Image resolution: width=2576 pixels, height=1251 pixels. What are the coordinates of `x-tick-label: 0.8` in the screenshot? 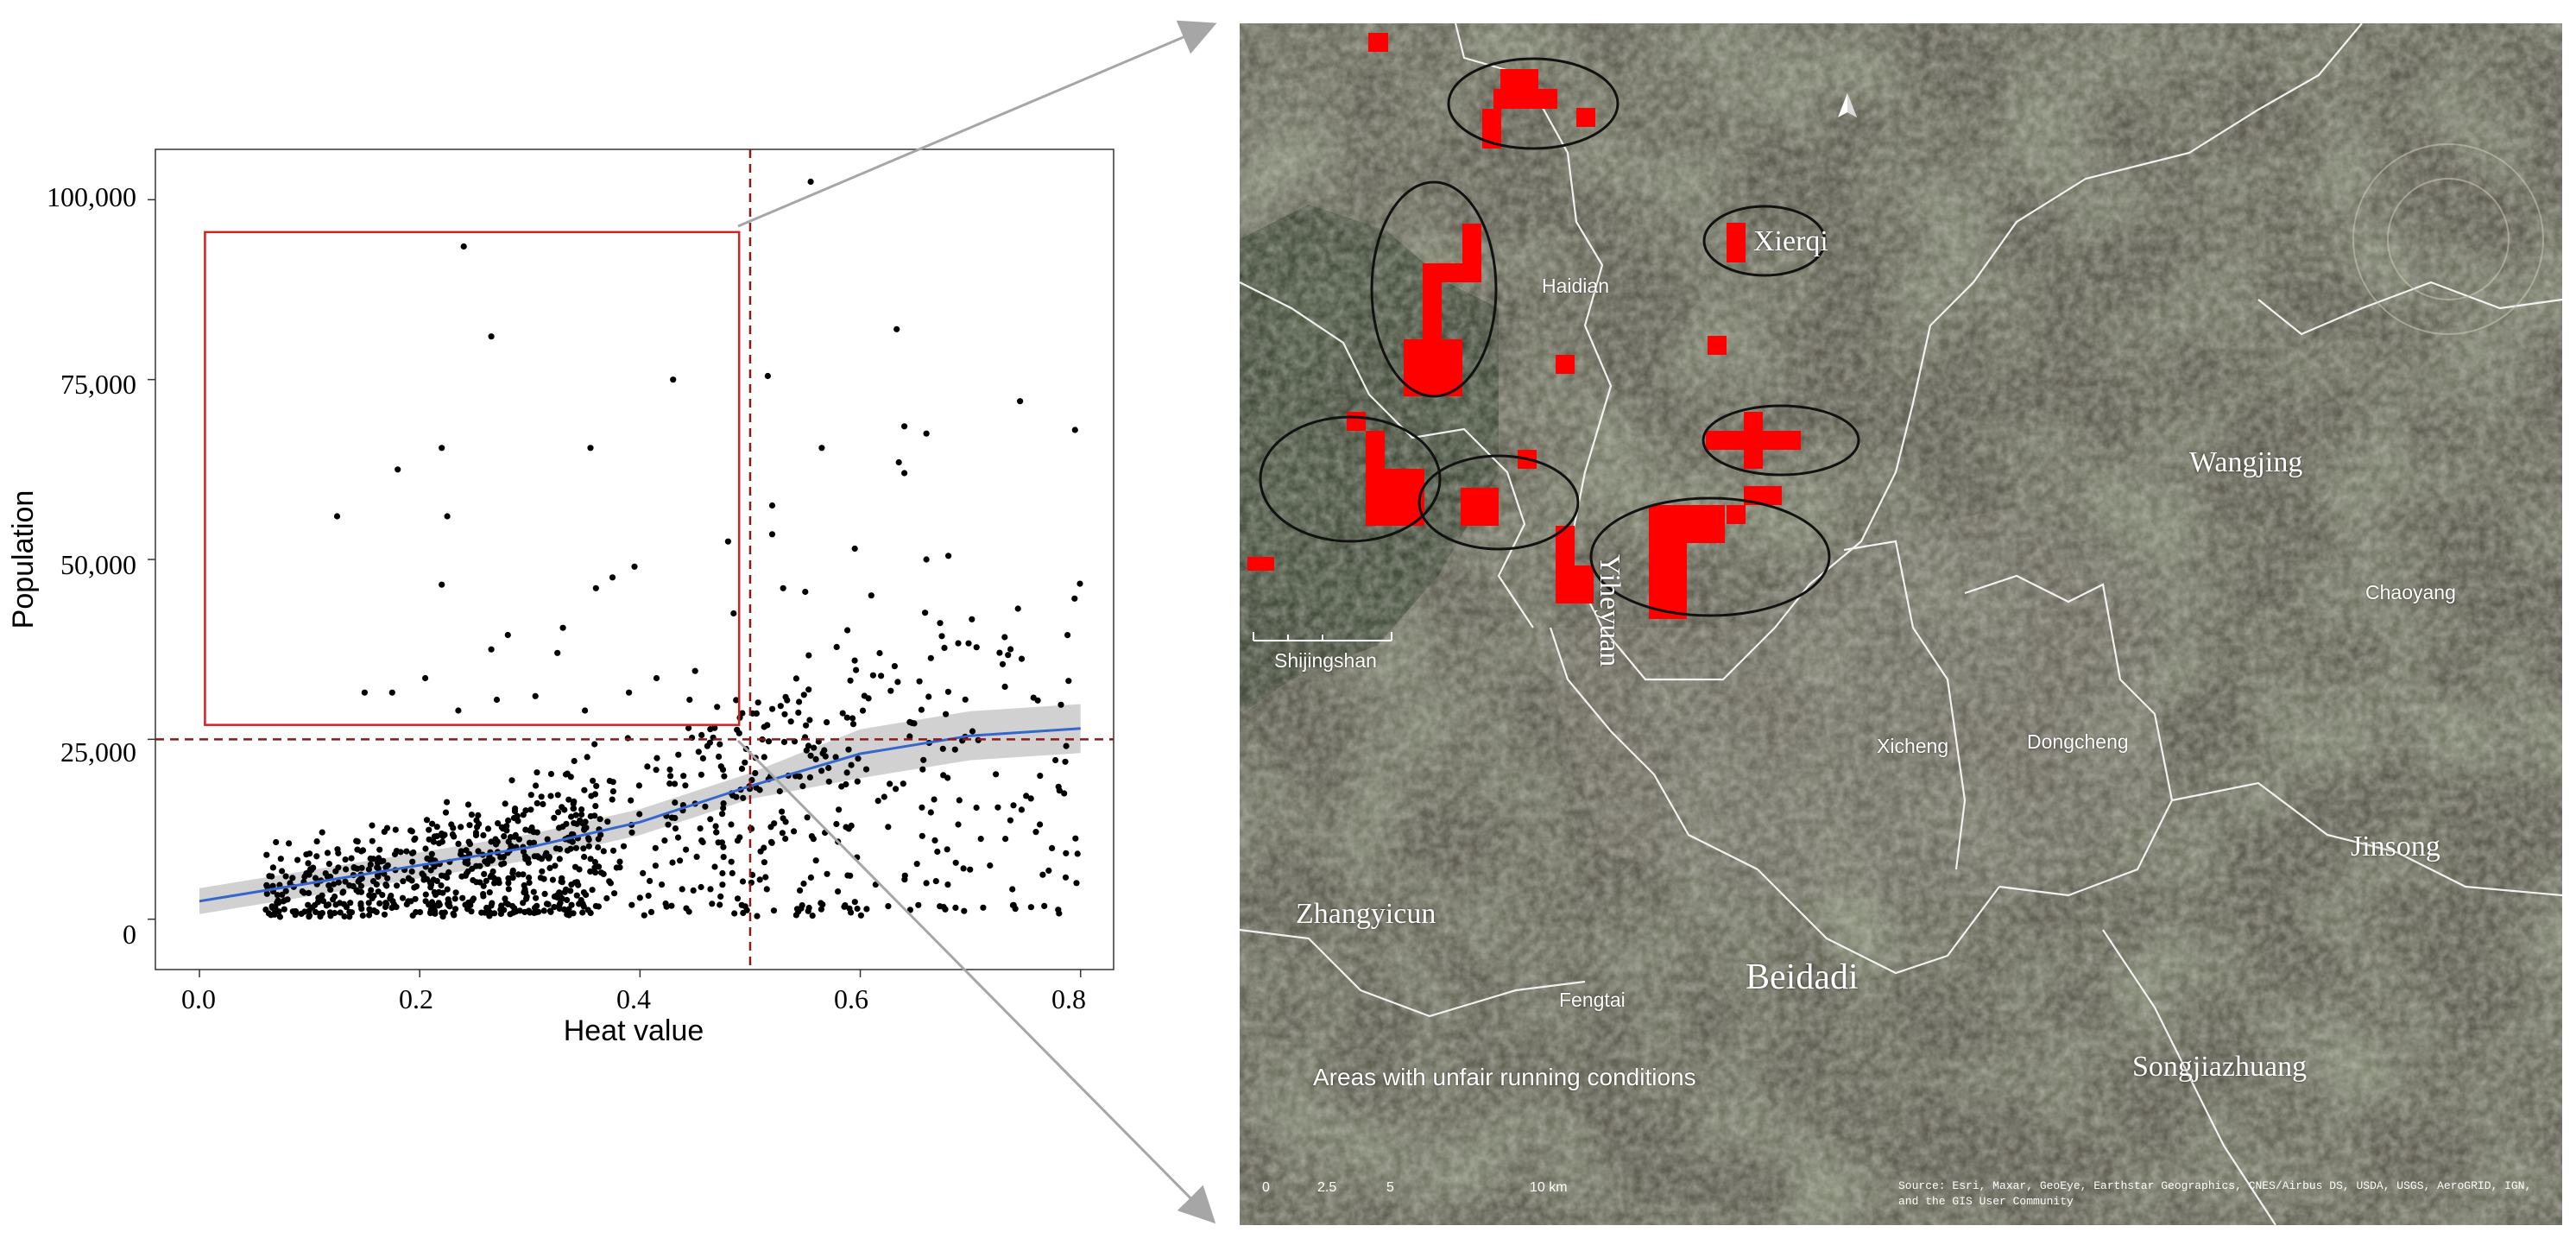 It's located at (1068, 998).